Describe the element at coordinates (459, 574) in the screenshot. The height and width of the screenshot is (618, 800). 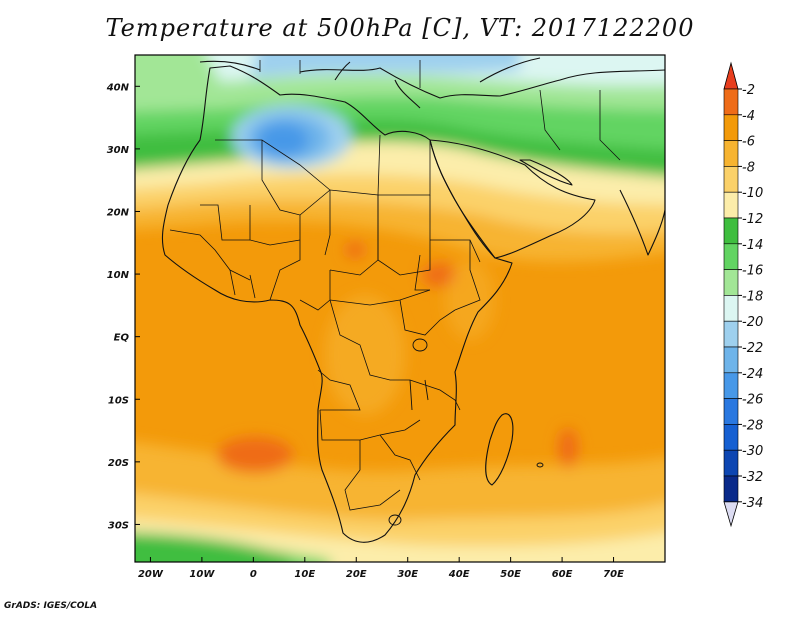
I see `lon-tick-label: 40E` at that location.